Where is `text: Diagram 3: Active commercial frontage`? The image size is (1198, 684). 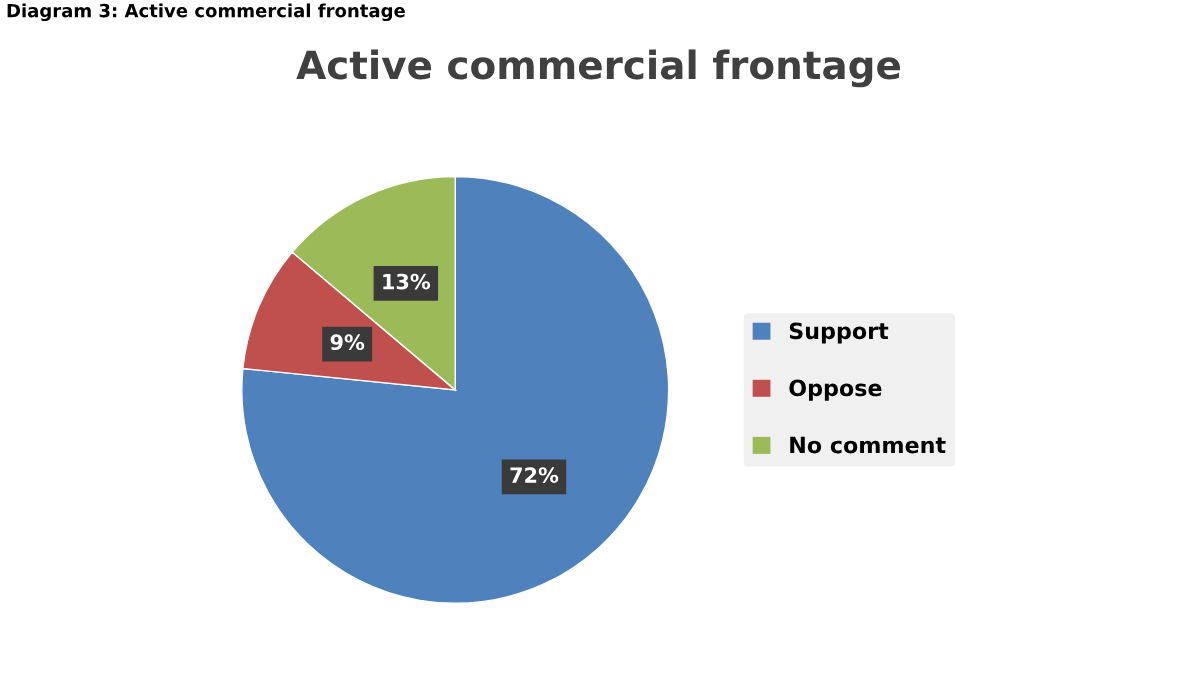
text: Diagram 3: Active commercial frontage is located at coordinates (206, 12).